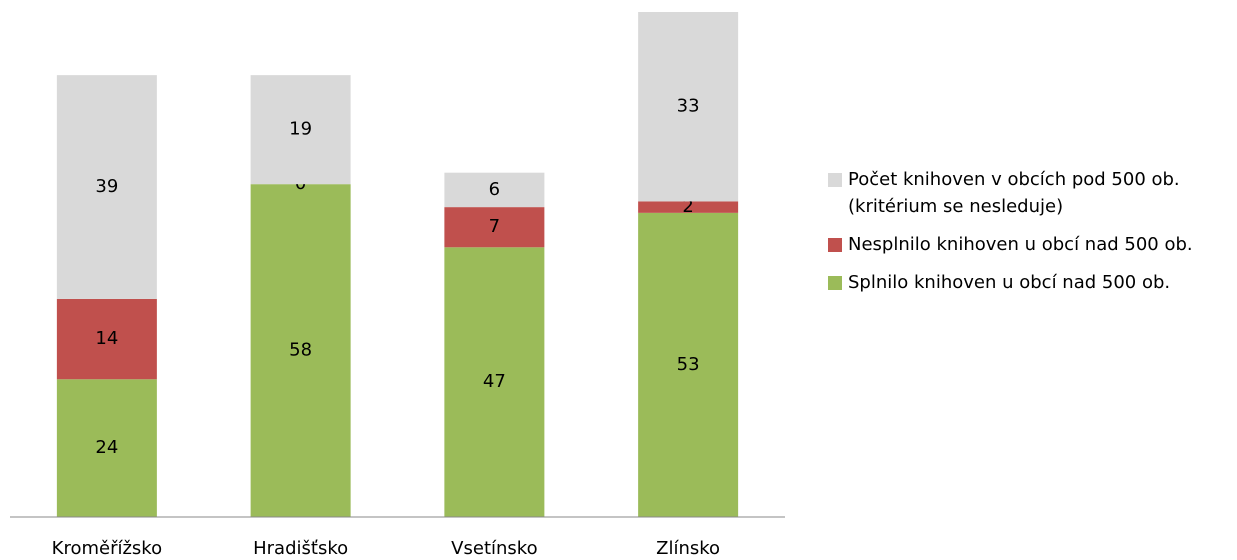 The width and height of the screenshot is (1237, 560). Describe the element at coordinates (494, 548) in the screenshot. I see `x-tick-label: Vsetínsko` at that location.